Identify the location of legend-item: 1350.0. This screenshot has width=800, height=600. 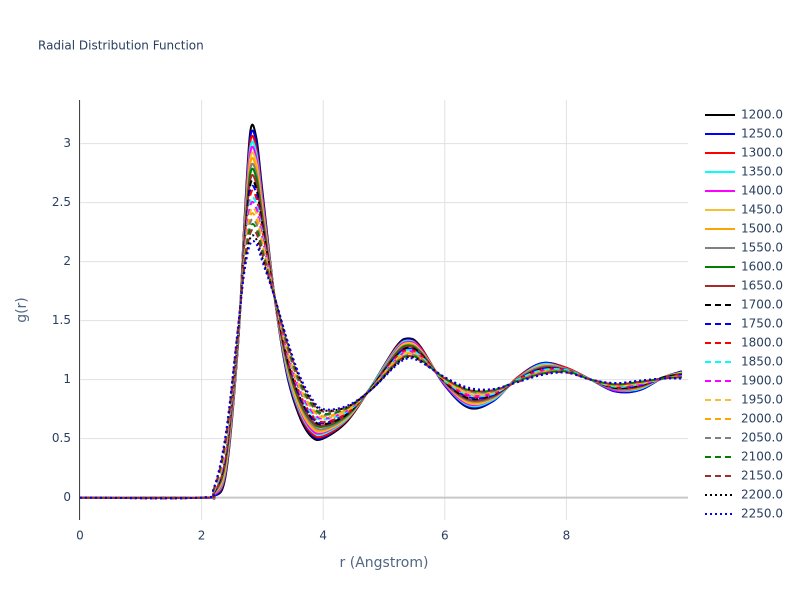
(744, 172).